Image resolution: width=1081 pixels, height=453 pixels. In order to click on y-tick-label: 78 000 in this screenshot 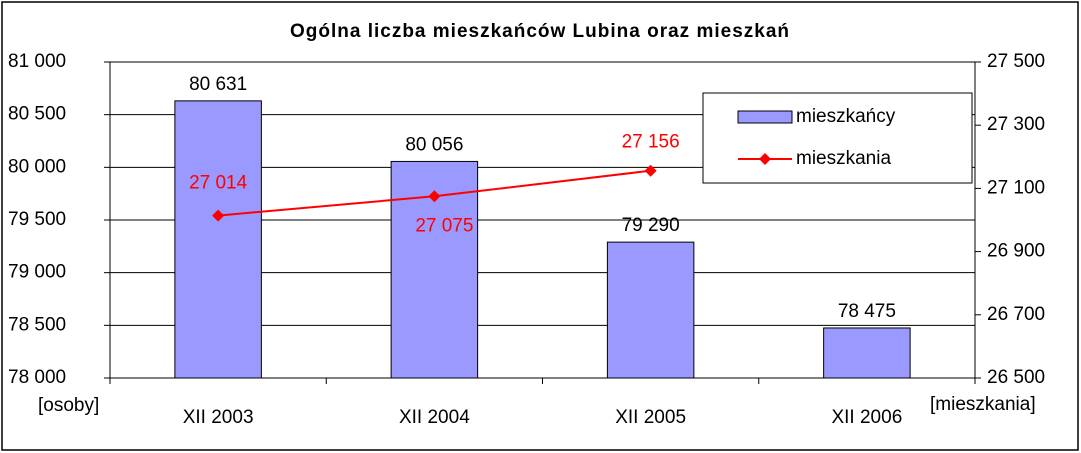, I will do `click(37, 377)`.